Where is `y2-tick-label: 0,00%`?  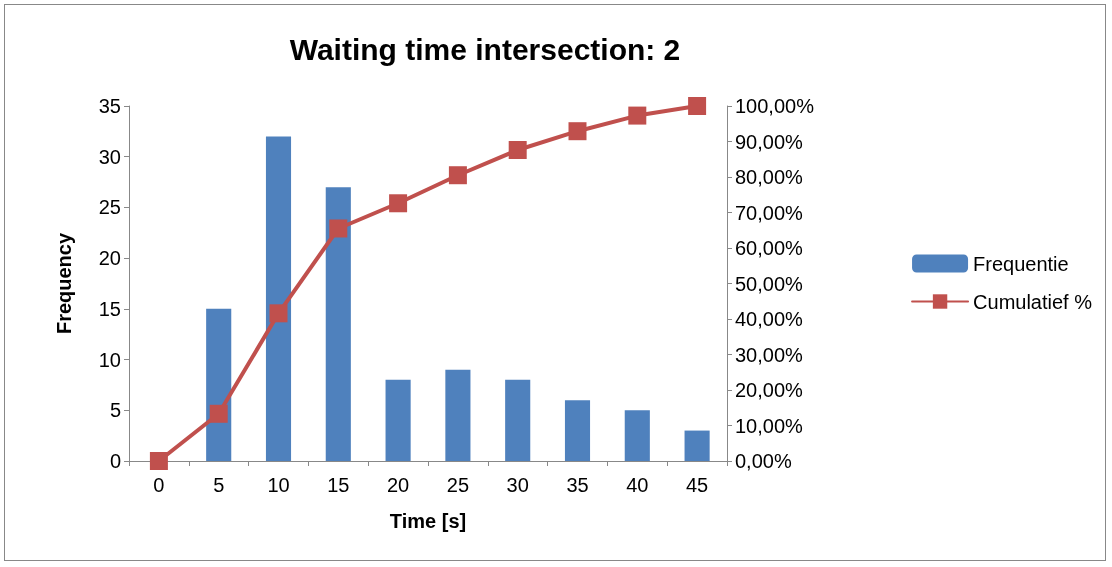
y2-tick-label: 0,00% is located at coordinates (763, 461).